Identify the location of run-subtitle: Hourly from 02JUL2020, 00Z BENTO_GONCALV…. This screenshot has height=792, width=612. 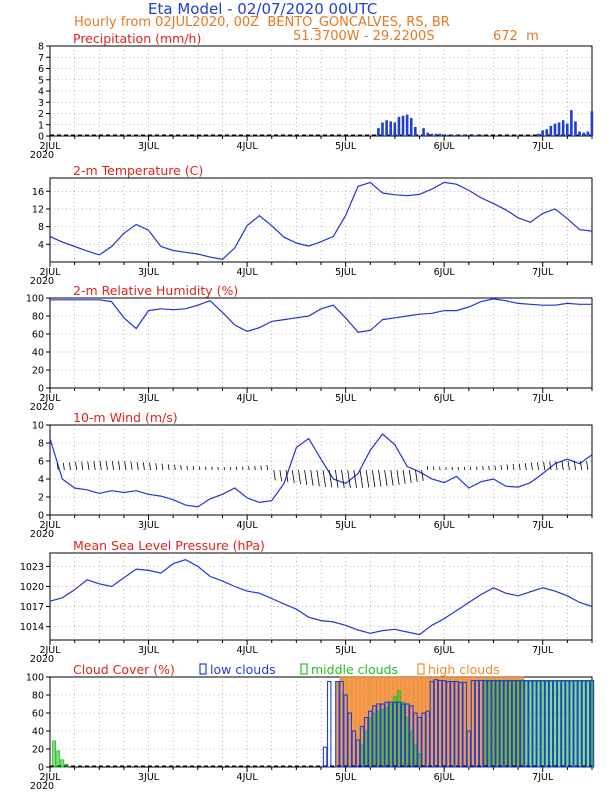
(262, 22).